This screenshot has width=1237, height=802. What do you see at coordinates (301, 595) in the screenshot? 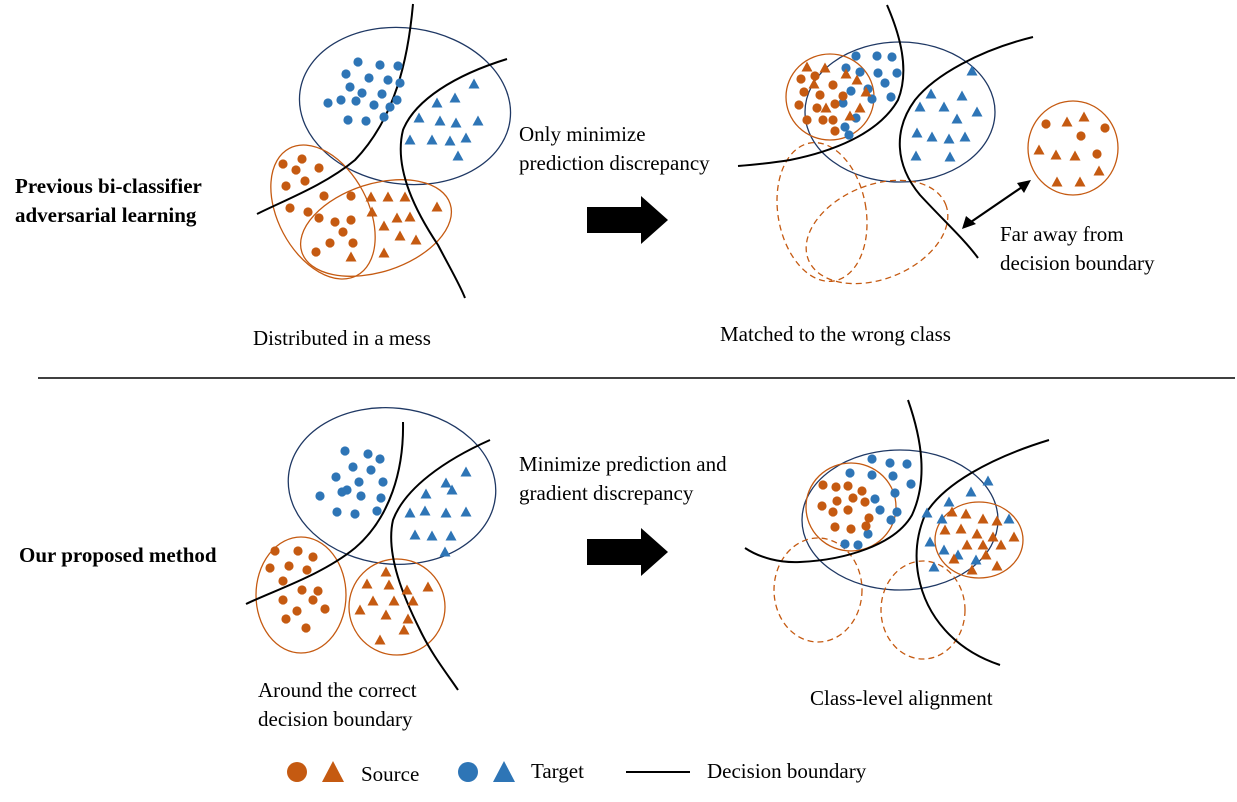
I see `source-cluster-ellipse` at bounding box center [301, 595].